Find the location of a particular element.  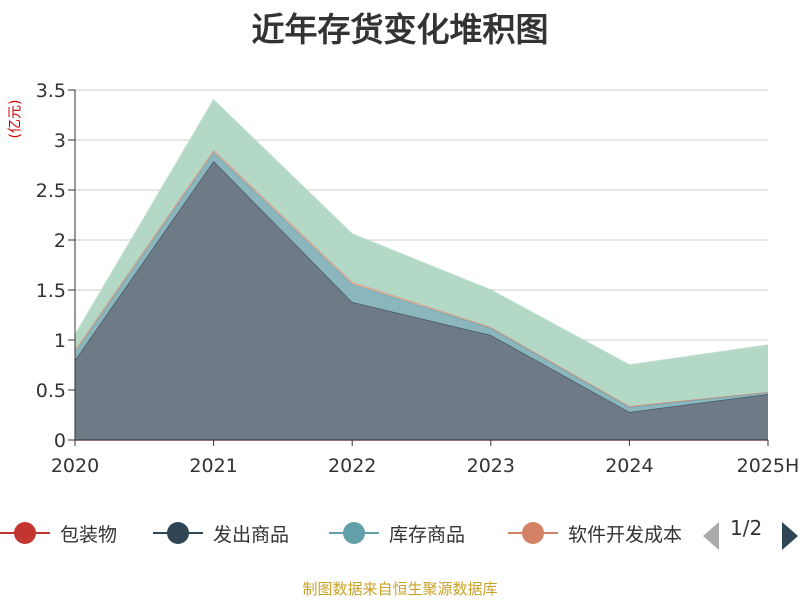

legend-swatch-baozhuangwu is located at coordinates (25, 533).